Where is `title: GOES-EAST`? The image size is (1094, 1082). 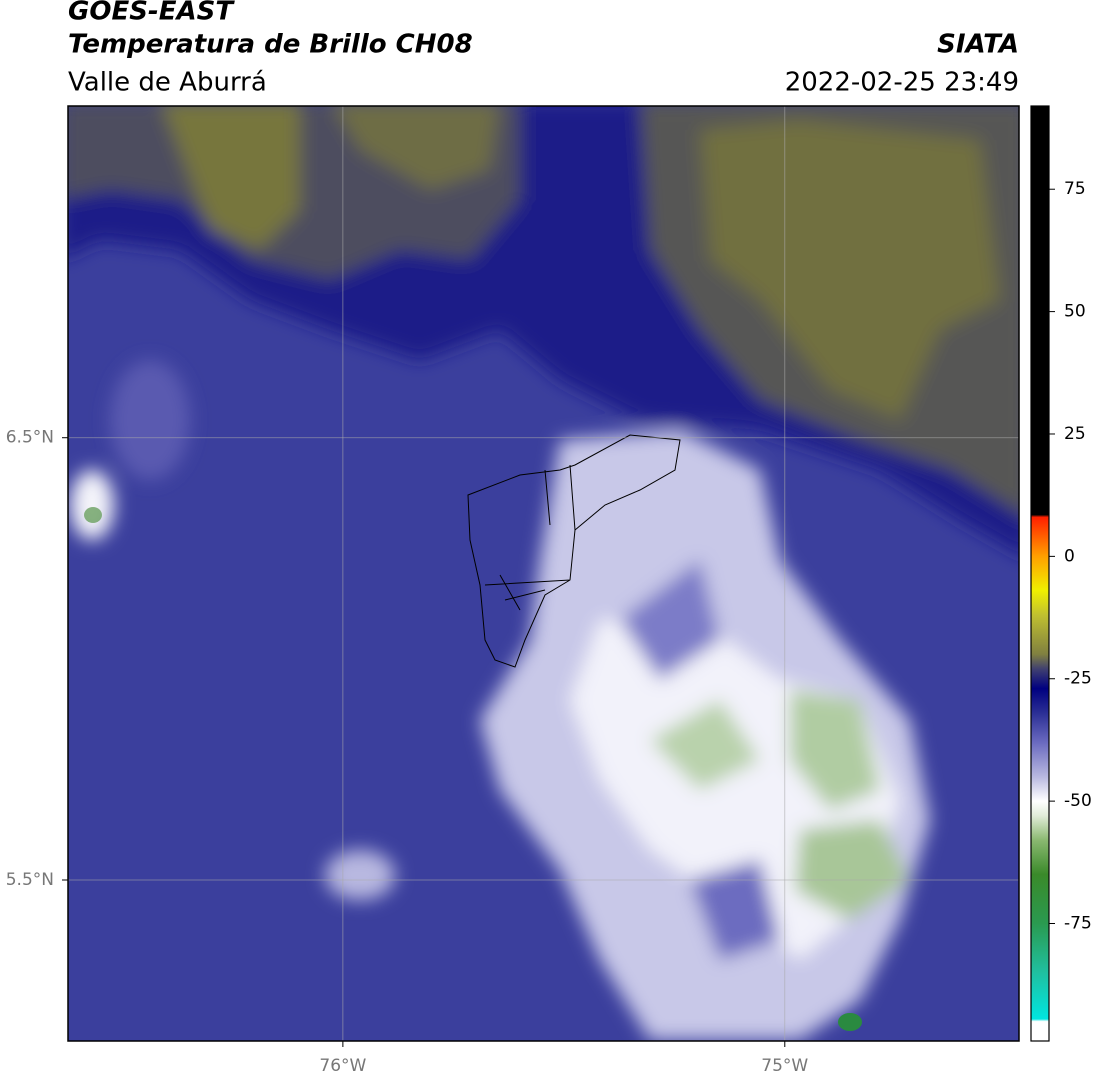 title: GOES-EAST is located at coordinates (151, 13).